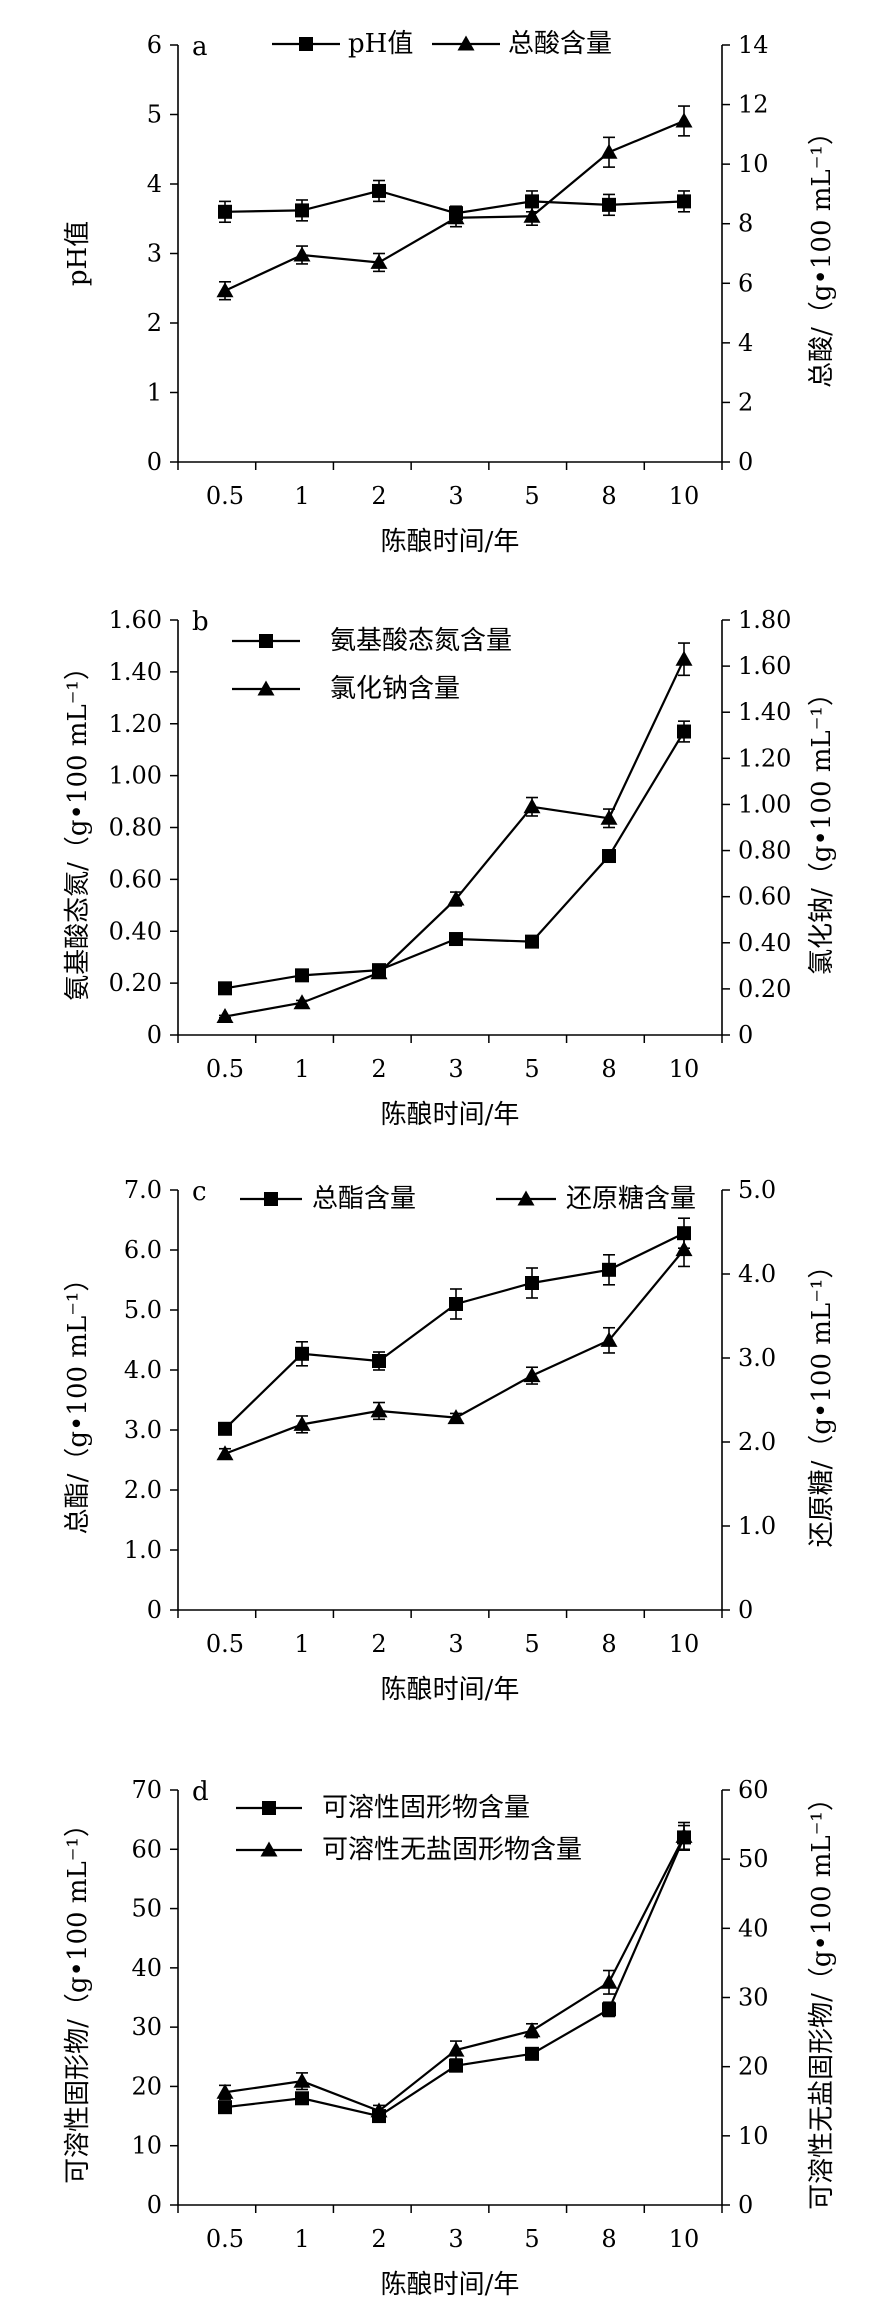 This screenshot has width=894, height=2320. I want to click on panel-letter: c, so click(199, 1192).